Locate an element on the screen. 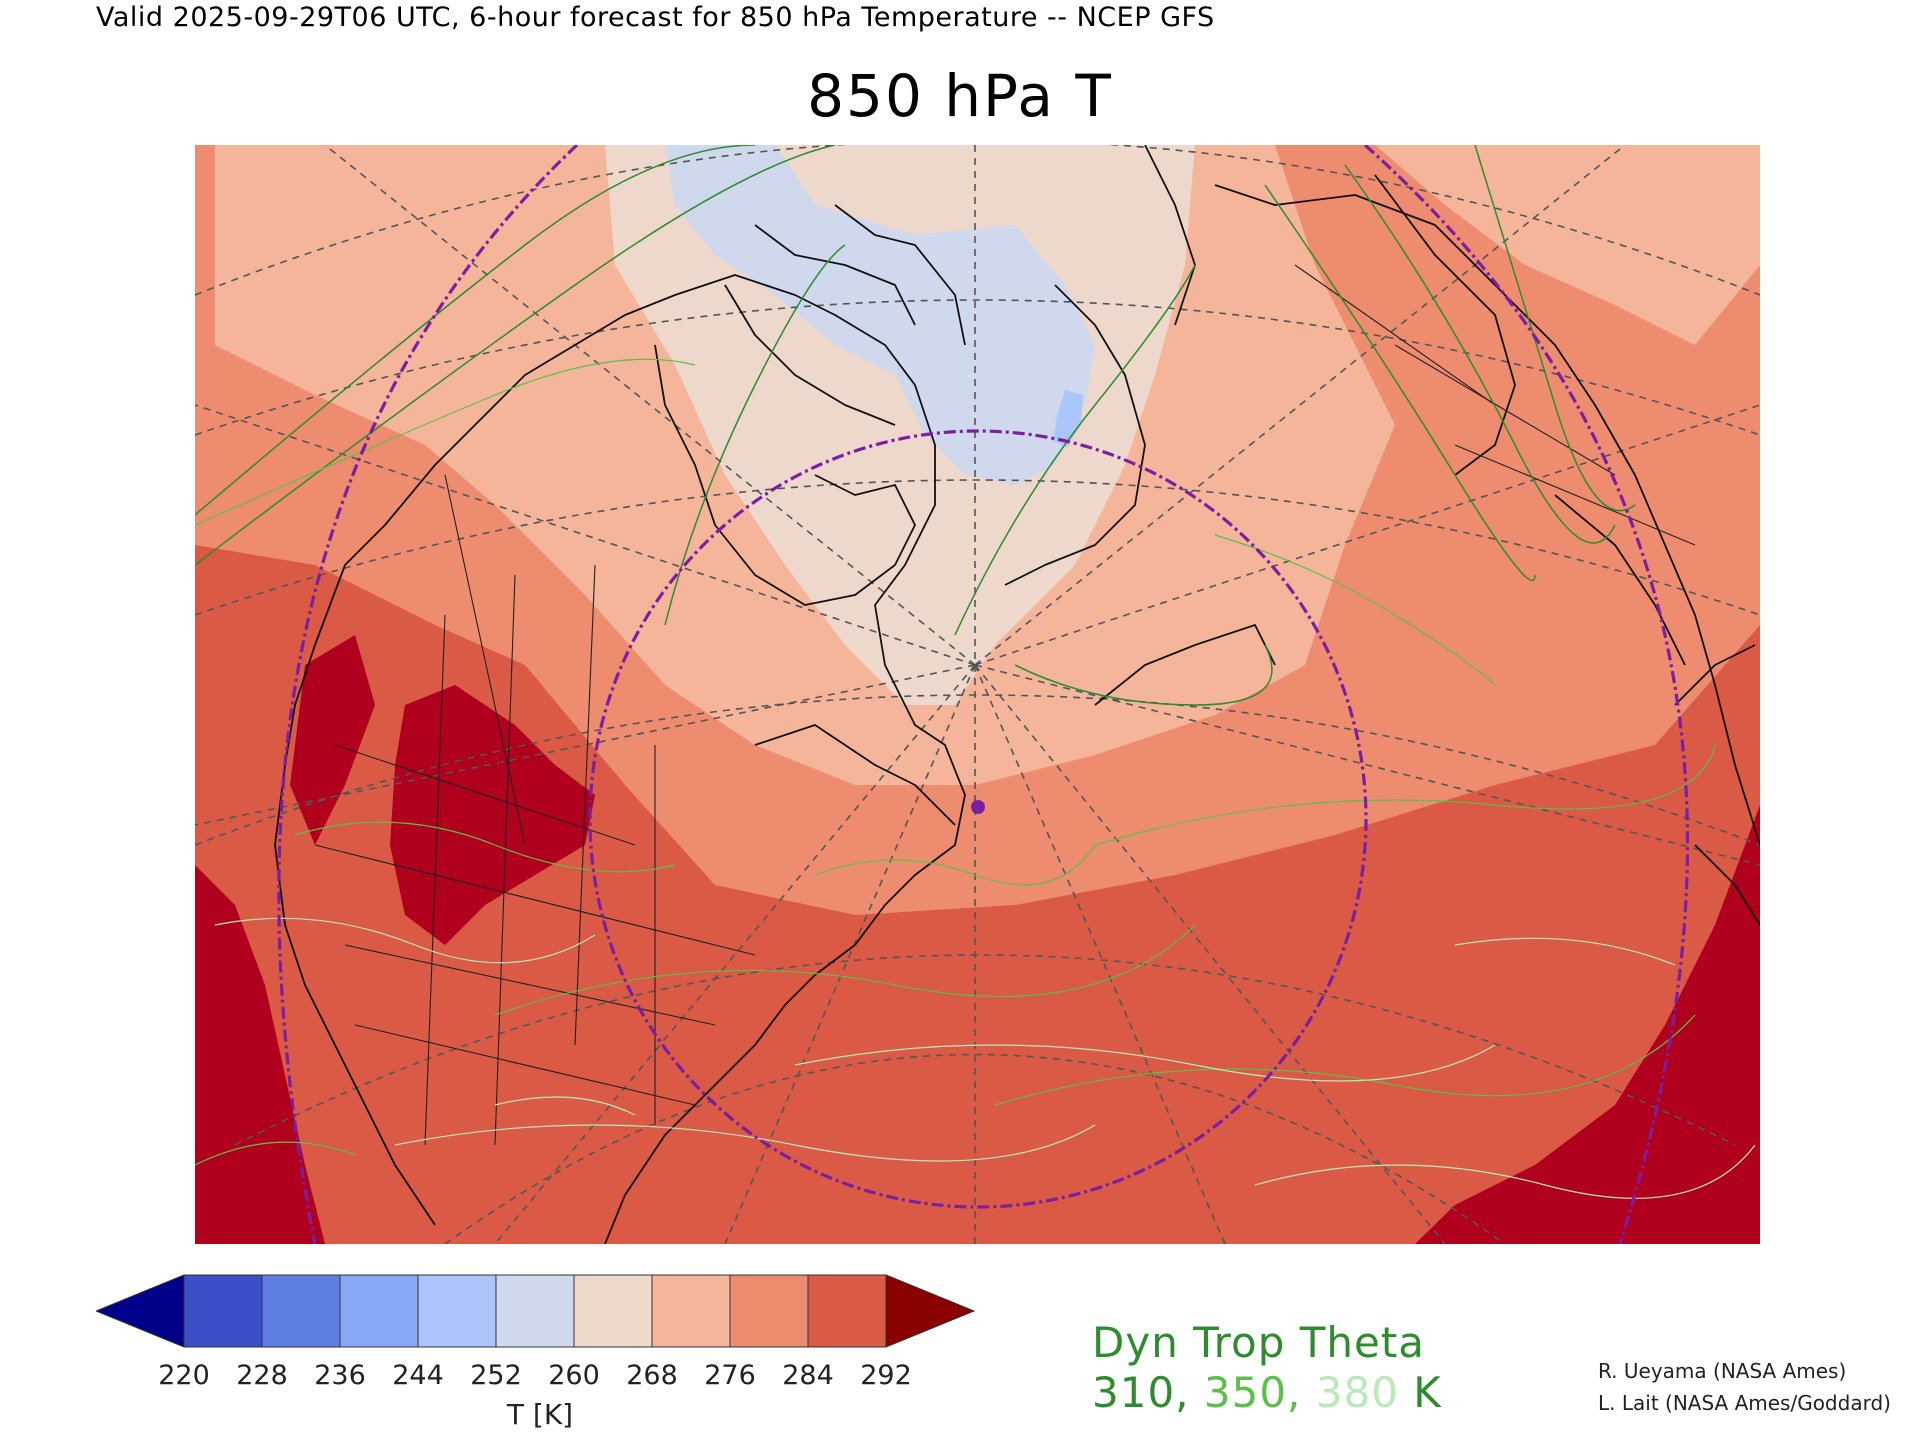 This screenshot has width=1920, height=1440. temp-field-292-east is located at coordinates (1587, 1024).